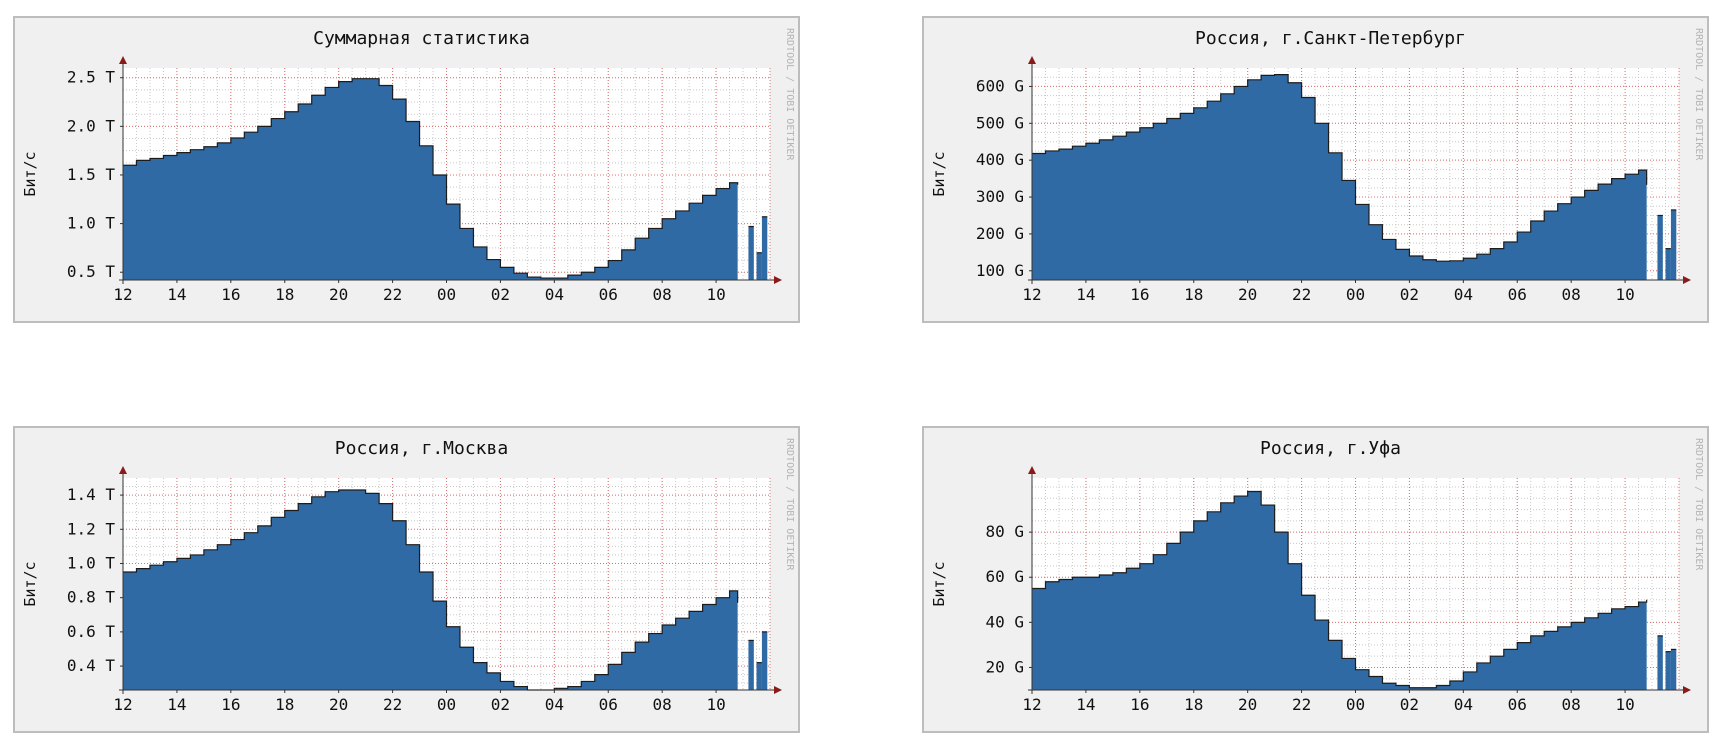 The width and height of the screenshot is (1724, 751). Describe the element at coordinates (421, 448) in the screenshot. I see `chart-title: Россия, г.Москва` at that location.